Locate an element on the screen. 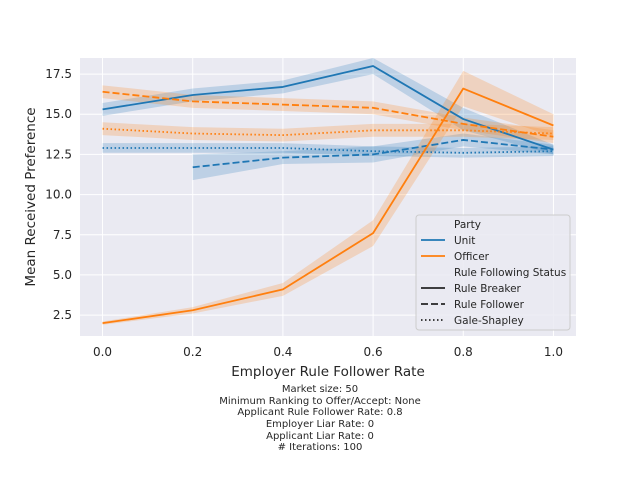 The height and width of the screenshot is (480, 640). legend-rule-follower-label: Rule Follower is located at coordinates (489, 305).